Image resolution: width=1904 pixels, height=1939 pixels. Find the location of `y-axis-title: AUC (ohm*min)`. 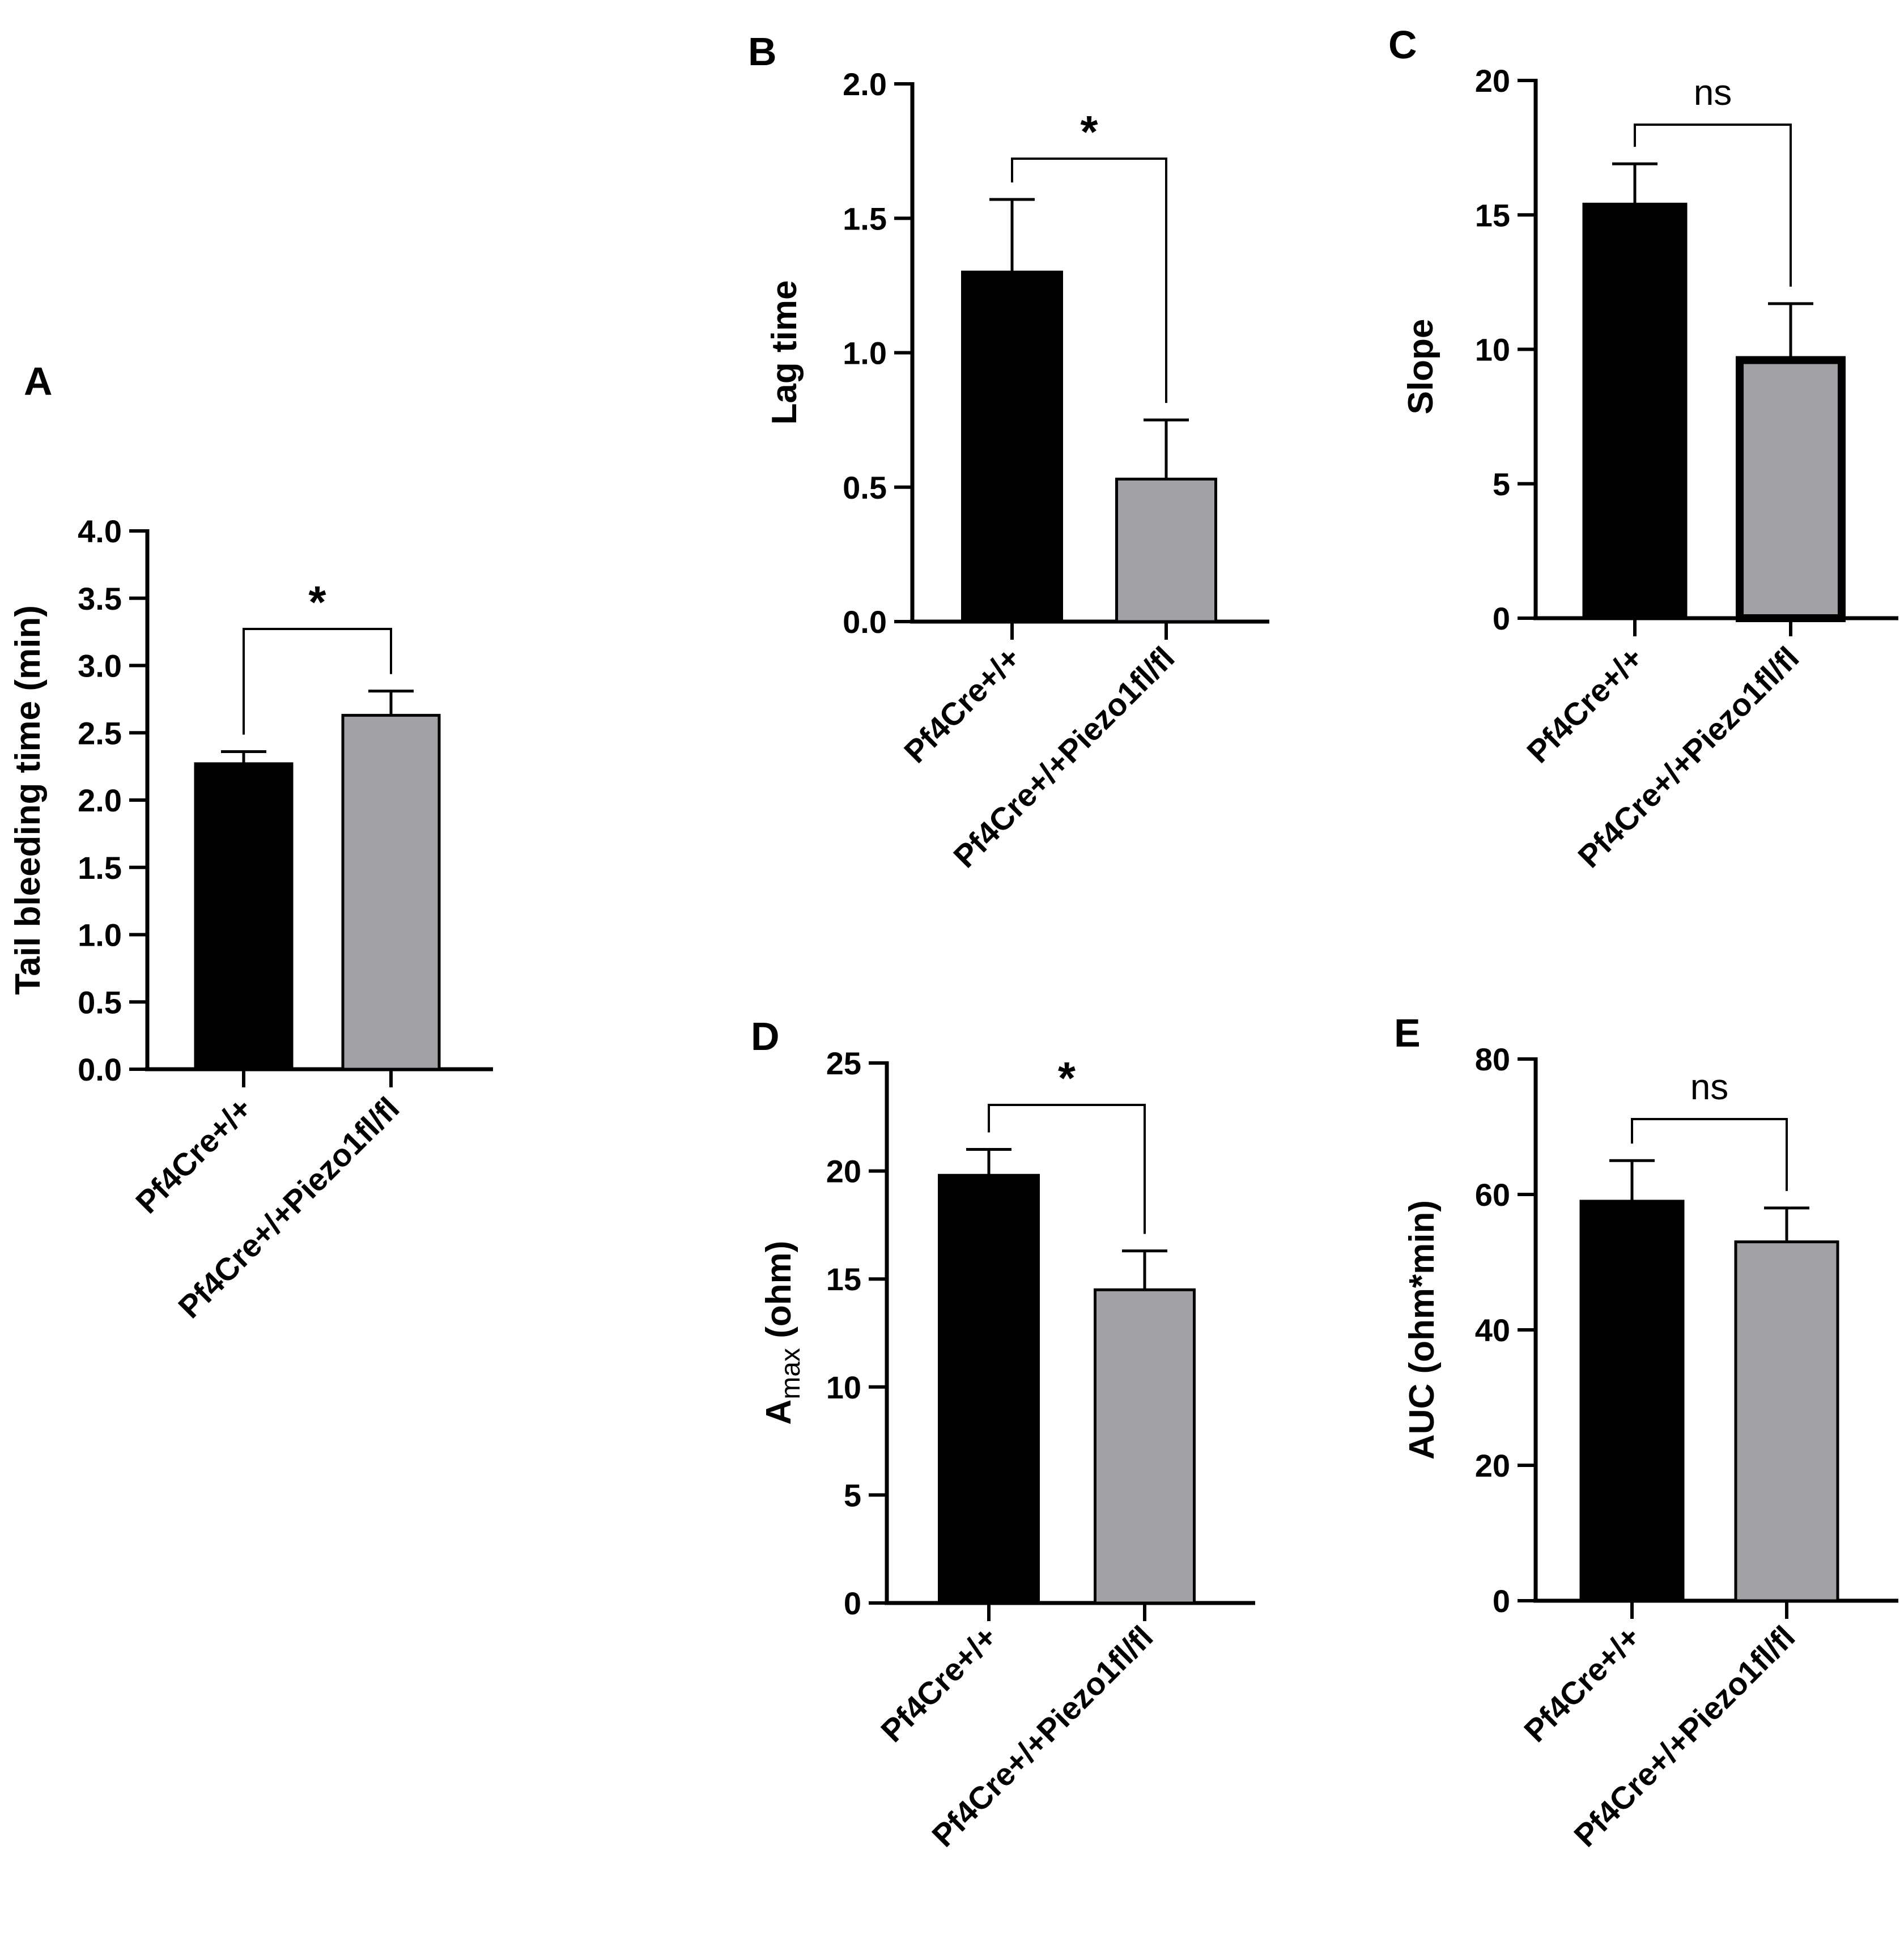

y-axis-title: AUC (ohm*min) is located at coordinates (1422, 1330).